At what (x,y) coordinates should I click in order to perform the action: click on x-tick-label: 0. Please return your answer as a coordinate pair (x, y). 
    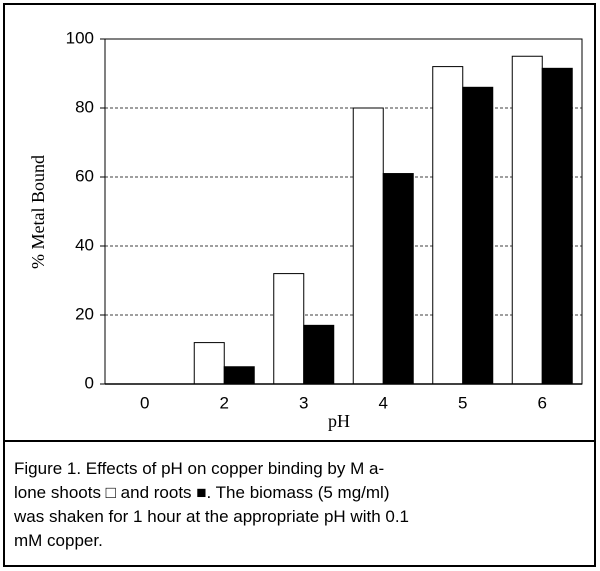
    Looking at the image, I should click on (144, 402).